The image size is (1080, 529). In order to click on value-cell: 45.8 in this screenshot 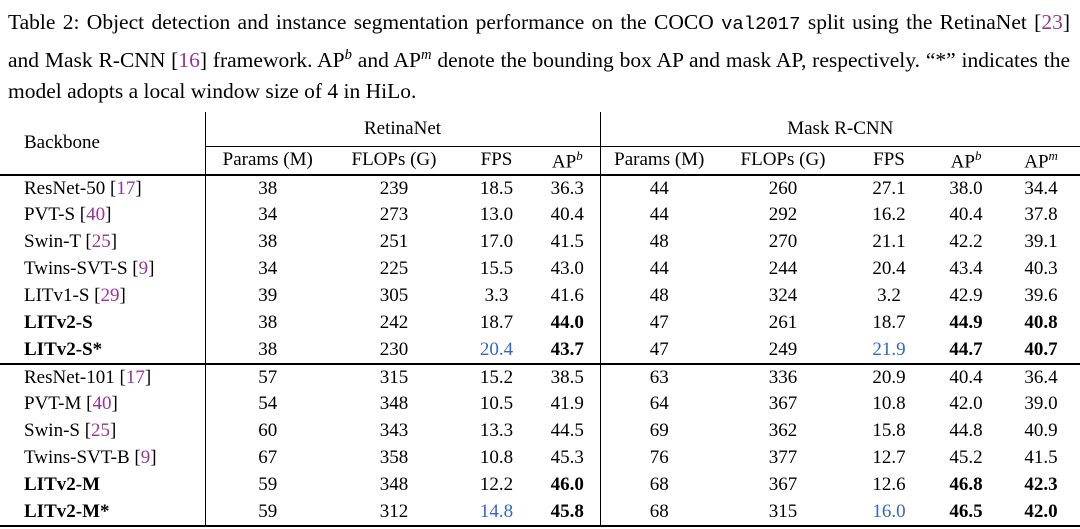, I will do `click(568, 512)`.